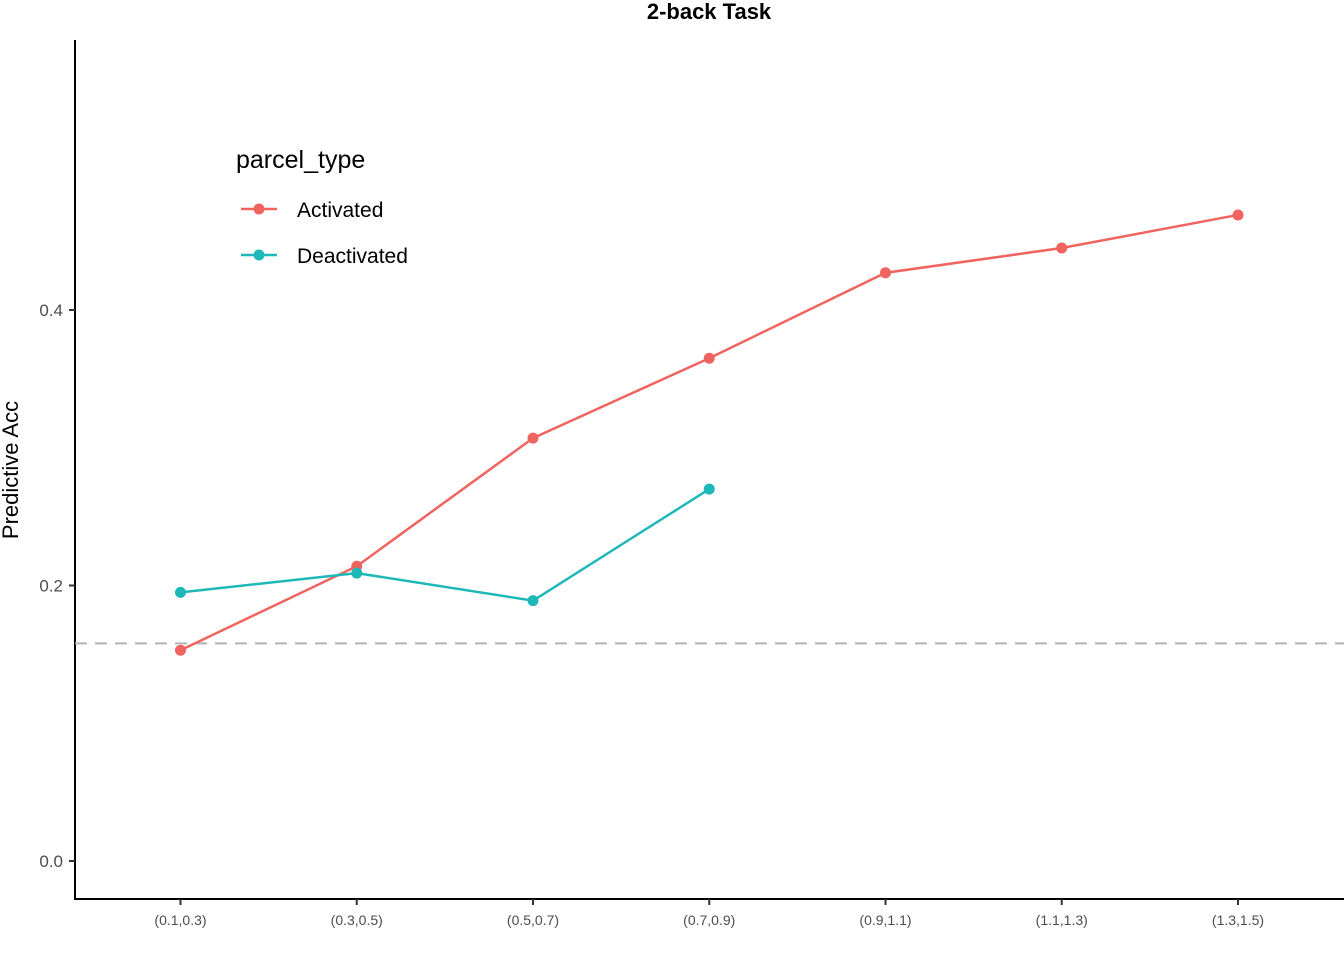  Describe the element at coordinates (340, 210) in the screenshot. I see `legend-label-activated: Activated` at that location.